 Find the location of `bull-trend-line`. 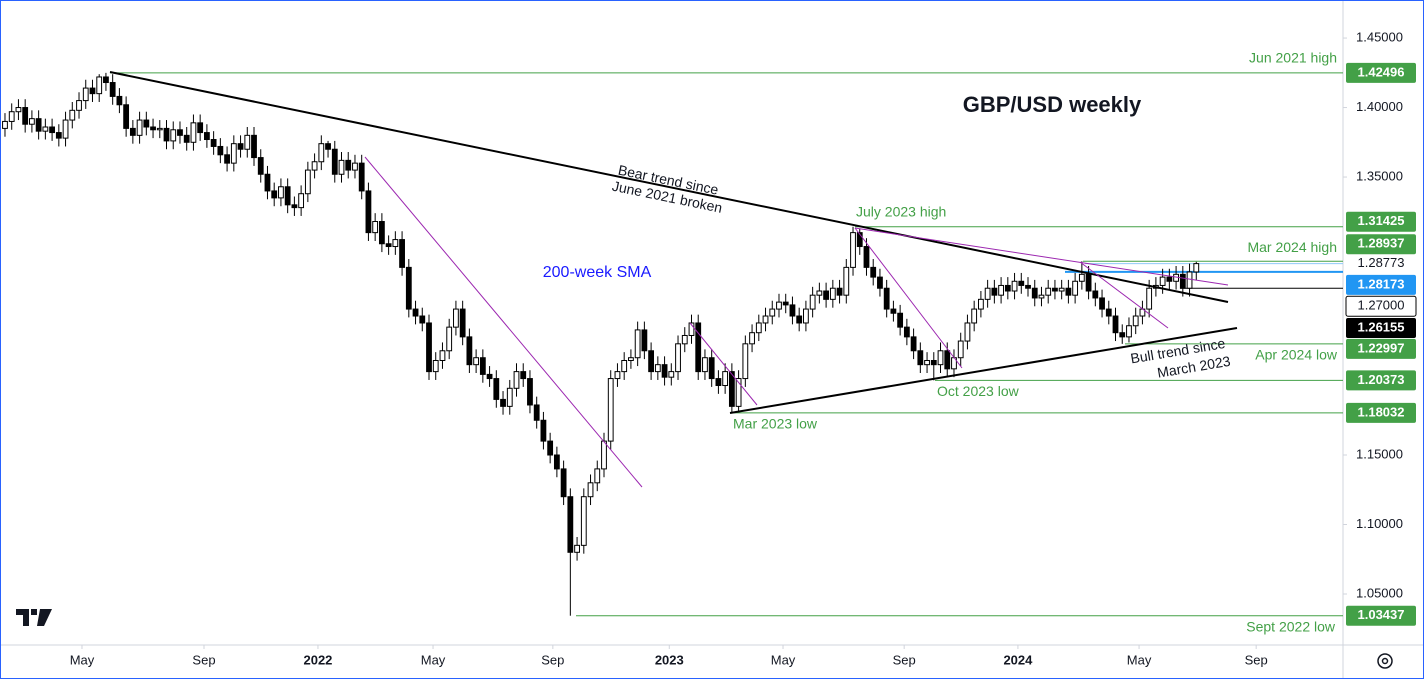

bull-trend-line is located at coordinates (983, 370).